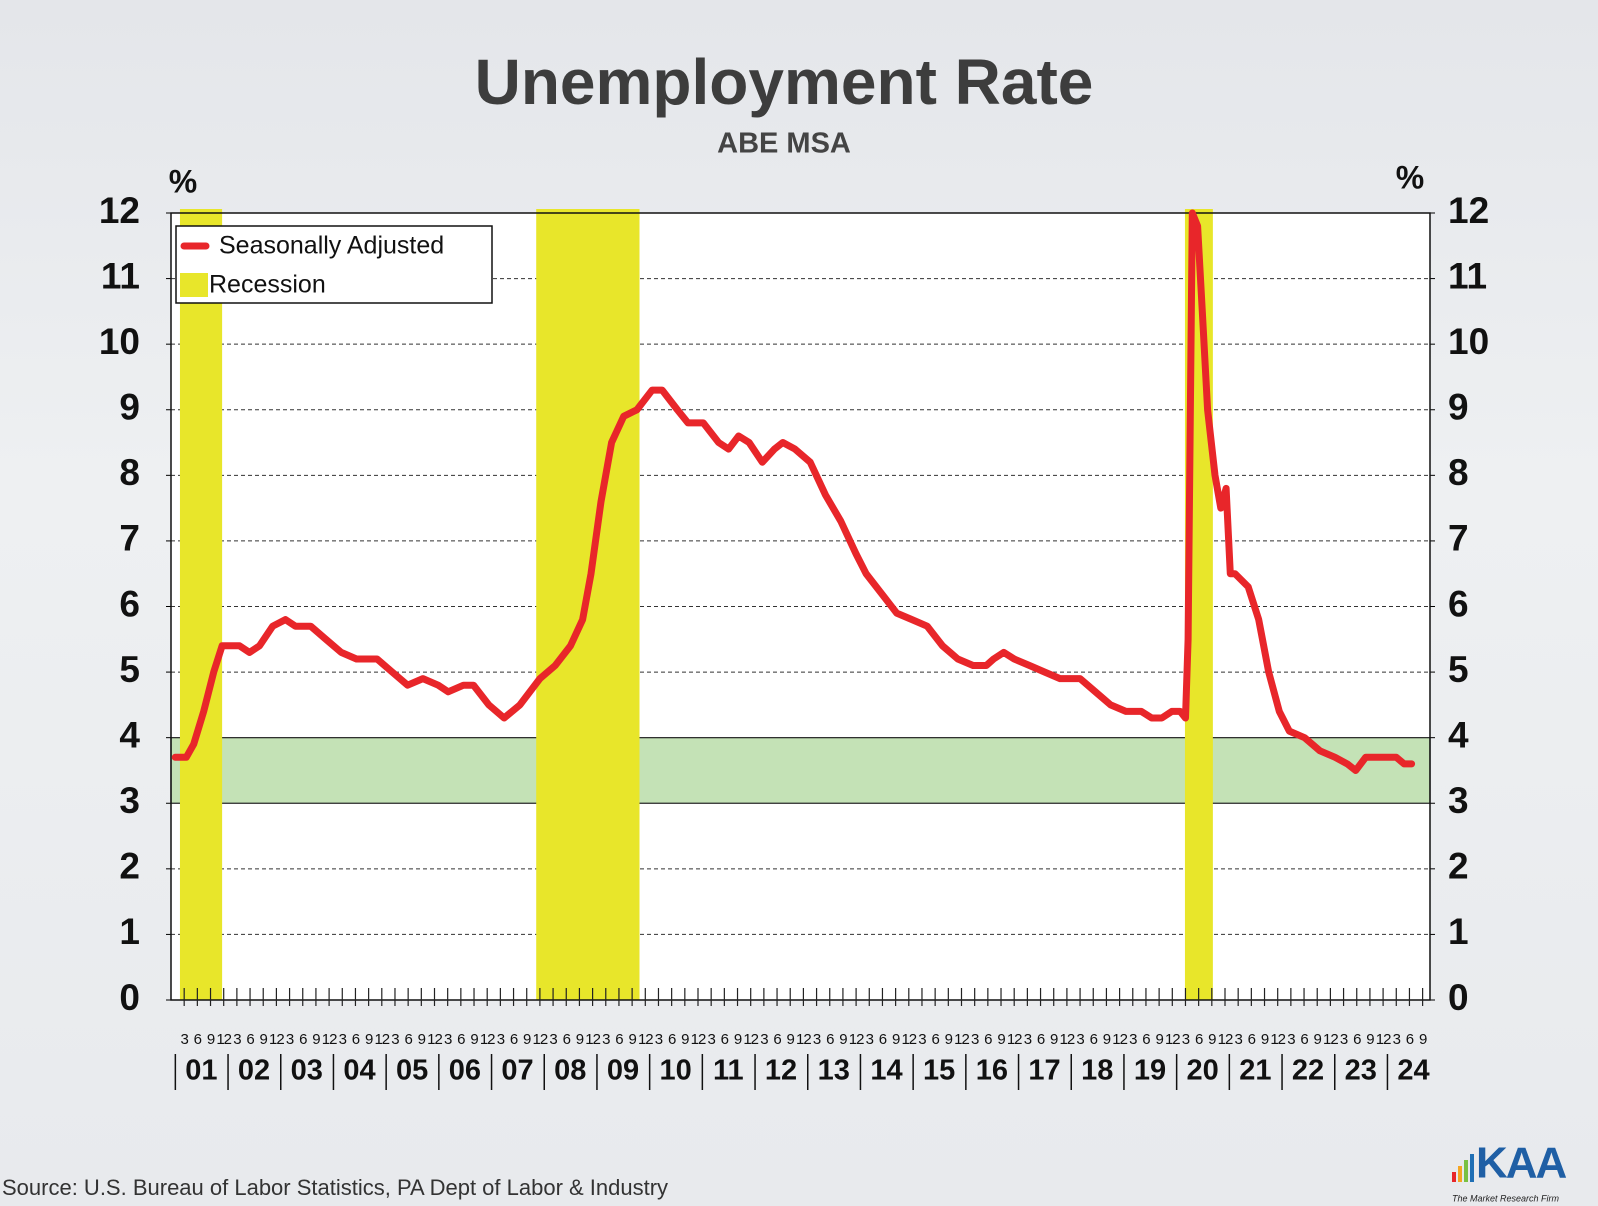  I want to click on x-tick-label: 22, so click(1308, 1071).